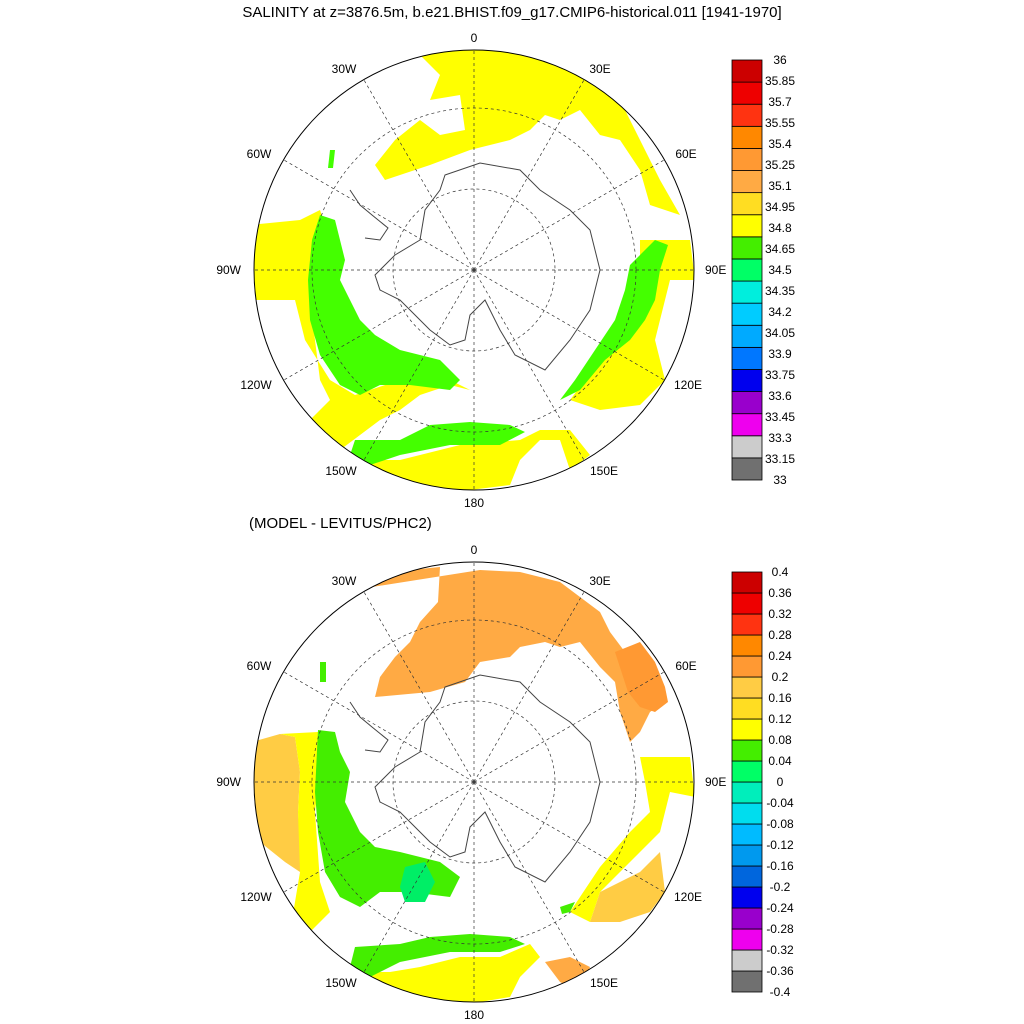 The height and width of the screenshot is (1024, 1024). I want to click on lon-label-30w: 30W, so click(344, 69).